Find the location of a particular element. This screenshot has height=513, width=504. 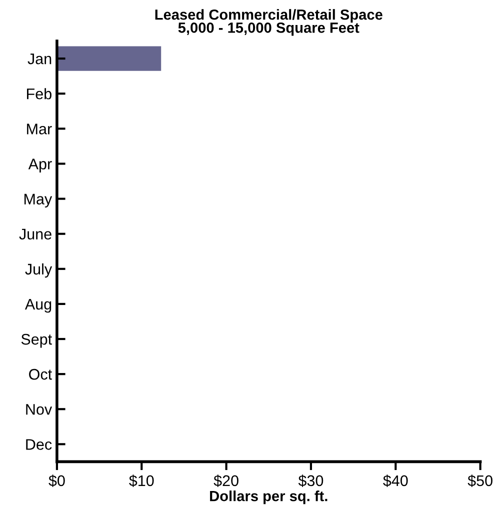

y-tick-label: Apr is located at coordinates (40, 165).